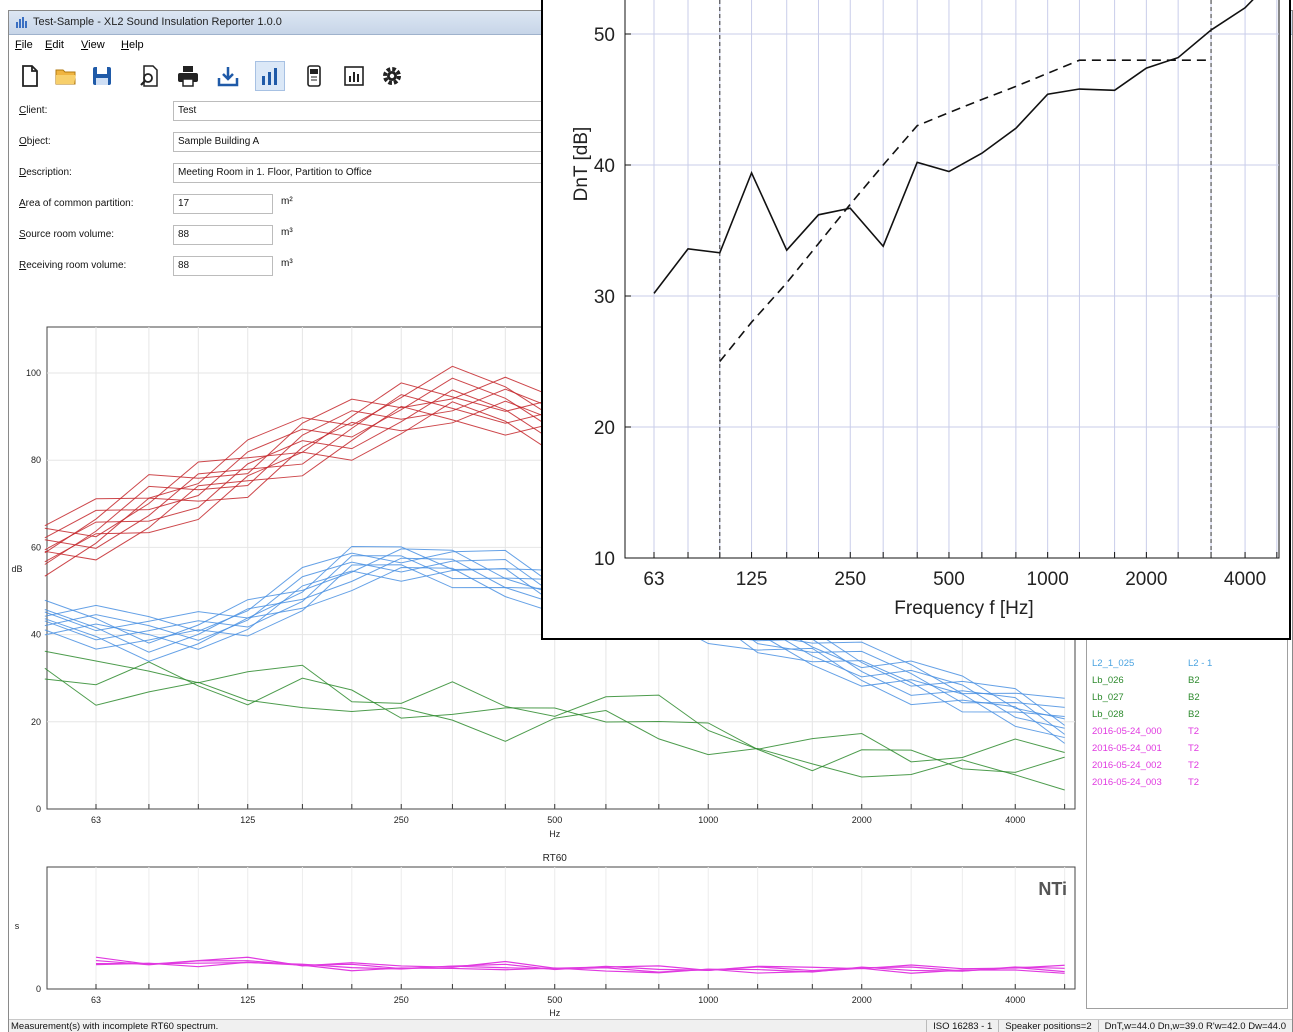 Image resolution: width=1293 pixels, height=1032 pixels. What do you see at coordinates (962, 1026) in the screenshot?
I see `status-standard: ISO 16283 - 1` at bounding box center [962, 1026].